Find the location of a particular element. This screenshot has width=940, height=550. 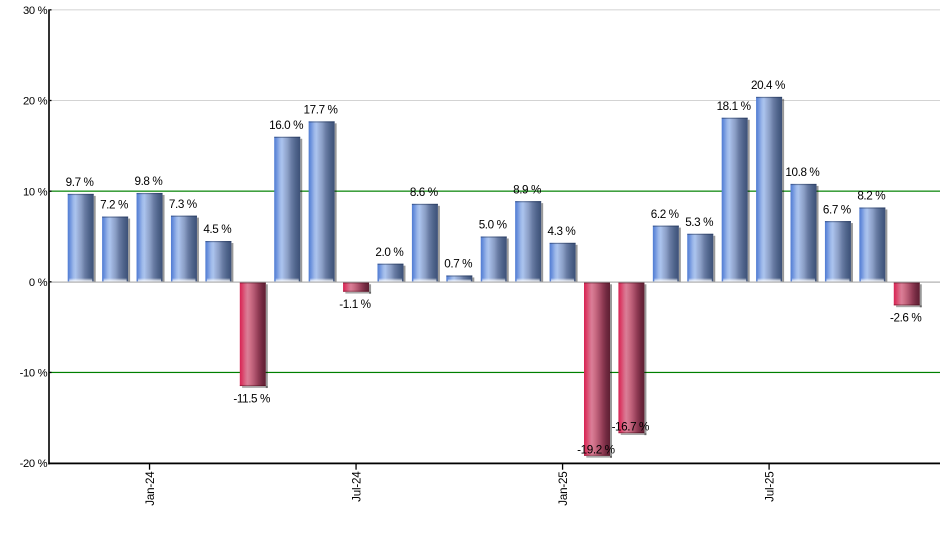

svg-text: -1.1 % is located at coordinates (354, 304).